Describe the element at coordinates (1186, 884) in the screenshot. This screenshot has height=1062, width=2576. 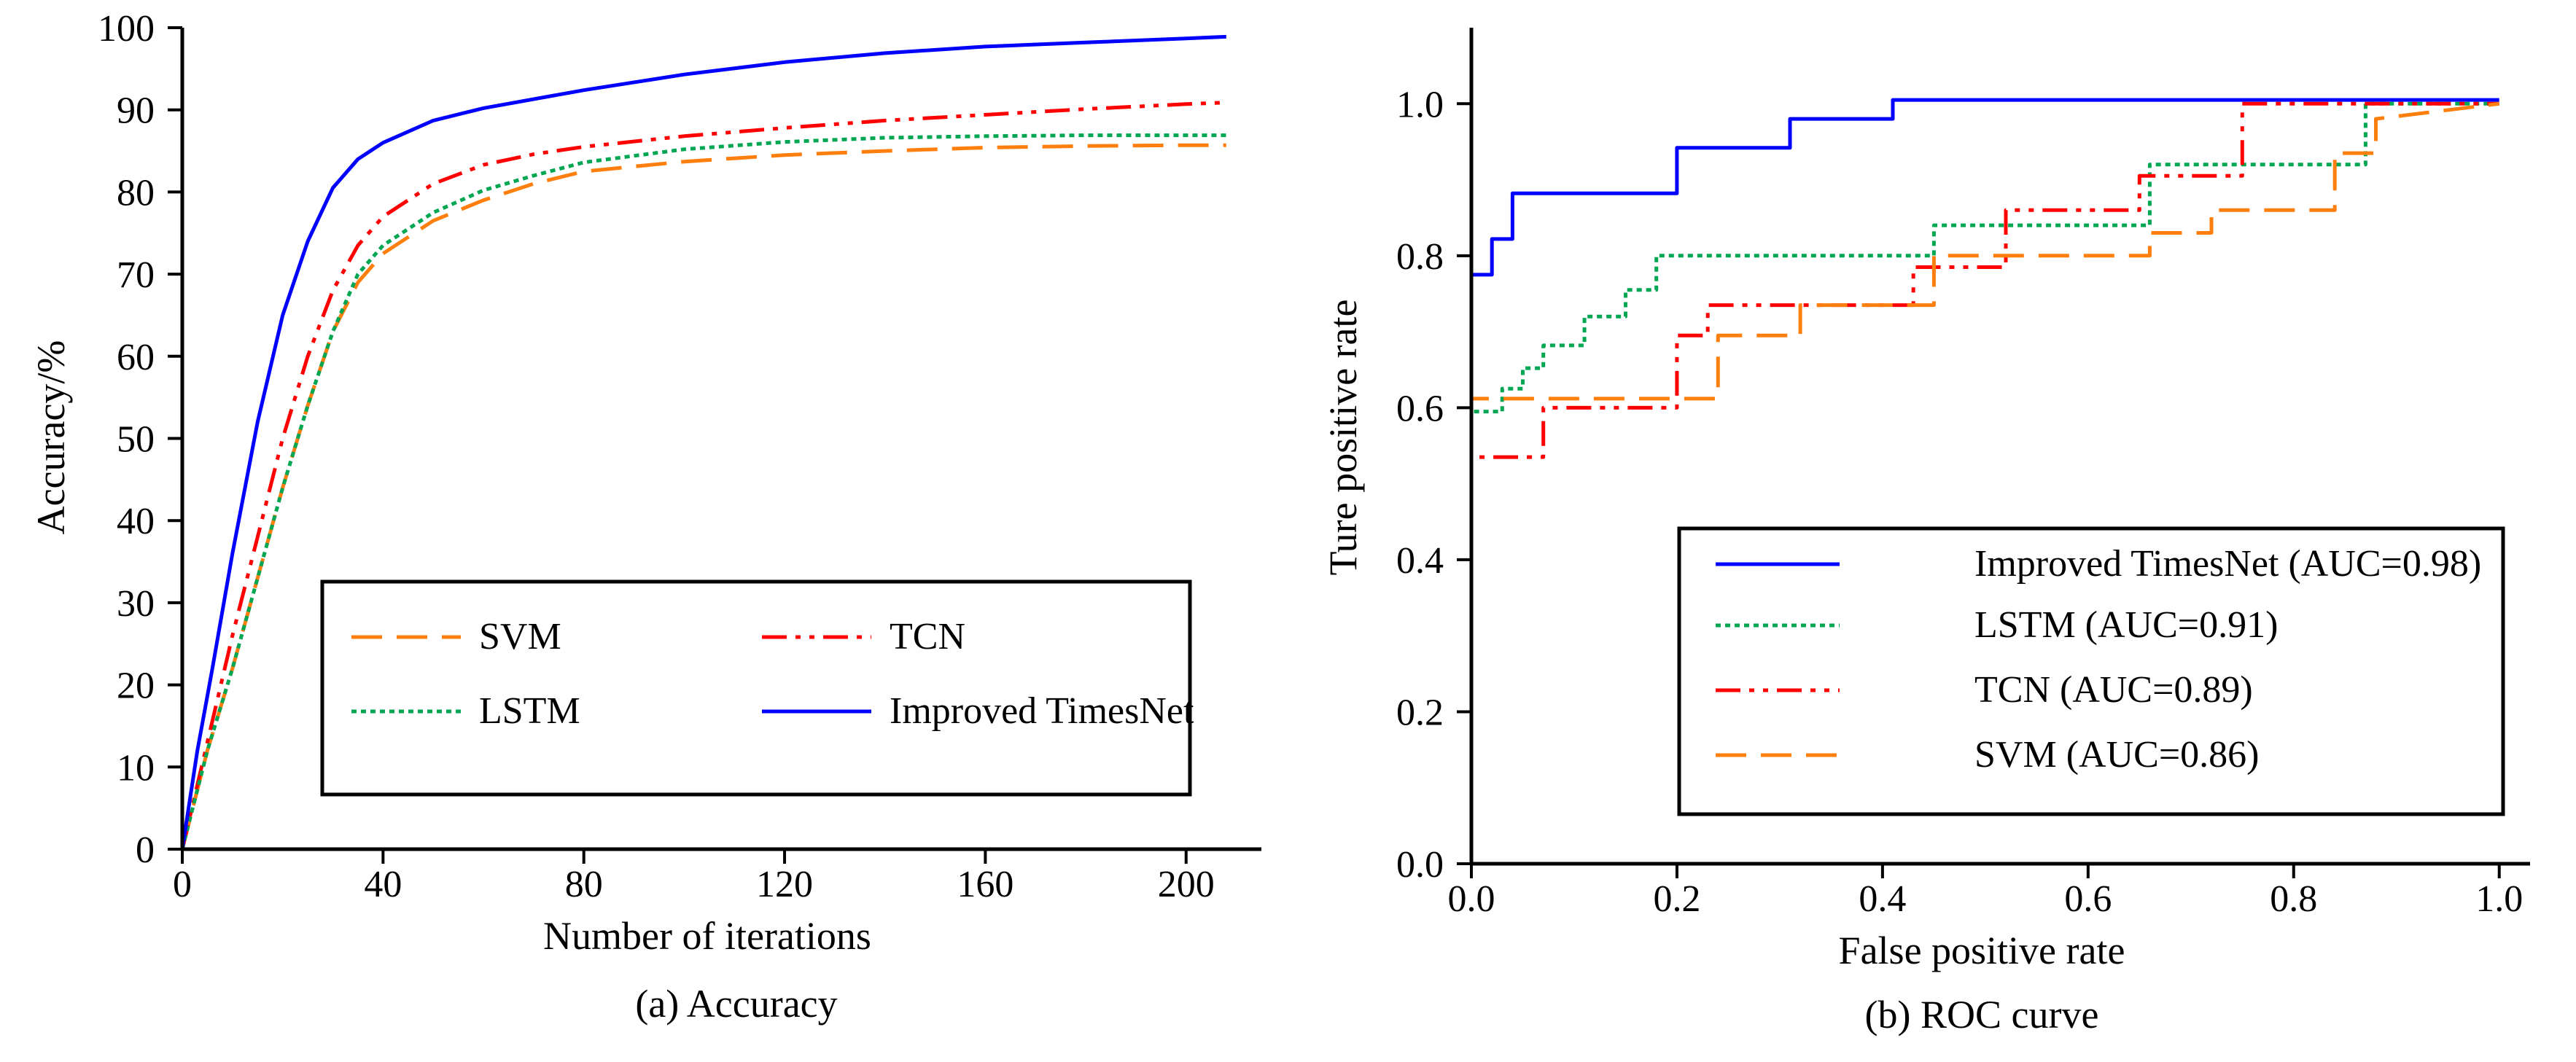
I see `accuracy-x-tick-label: 200` at that location.